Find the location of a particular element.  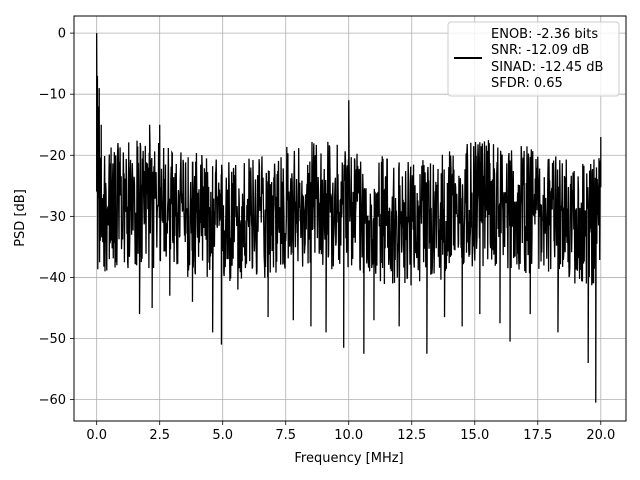

y-tick-label: 0 is located at coordinates (62, 34).